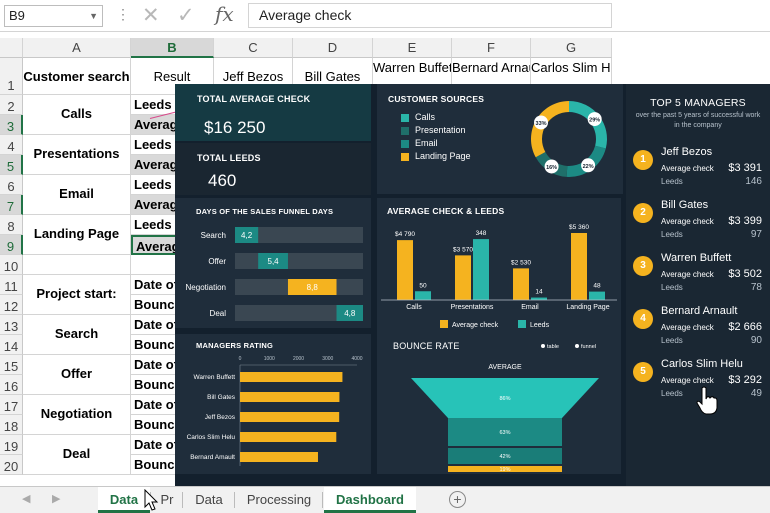 Image resolution: width=770 pixels, height=513 pixels. I want to click on column-header: A, so click(77, 48).